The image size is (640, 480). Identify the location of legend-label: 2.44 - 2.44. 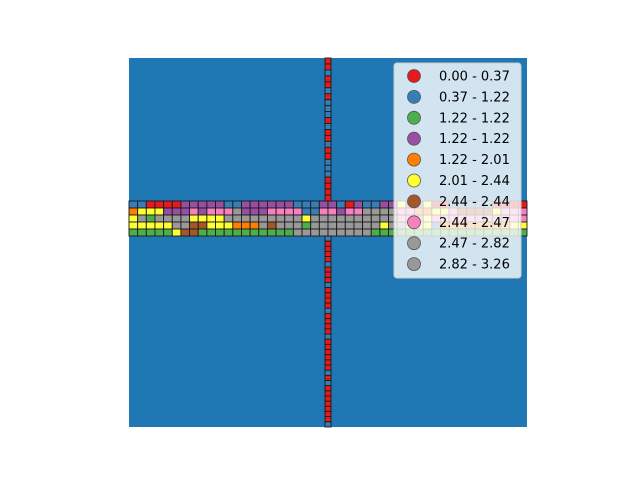
(474, 202).